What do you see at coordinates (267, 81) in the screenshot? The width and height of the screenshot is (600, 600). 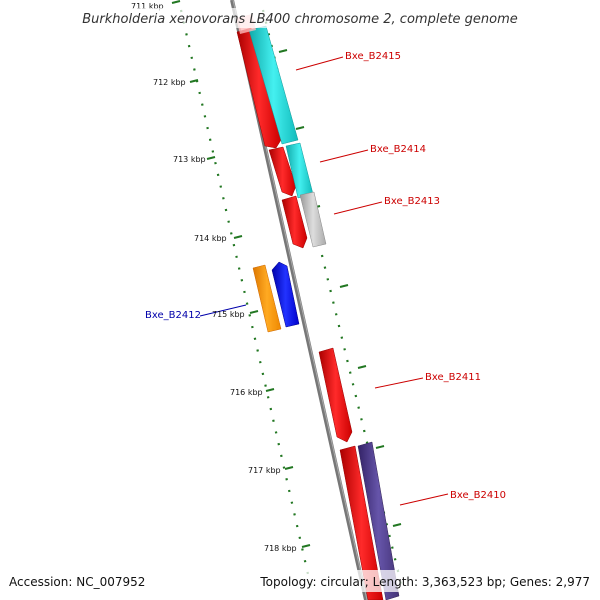 I see `gene-bxe-b2415` at bounding box center [267, 81].